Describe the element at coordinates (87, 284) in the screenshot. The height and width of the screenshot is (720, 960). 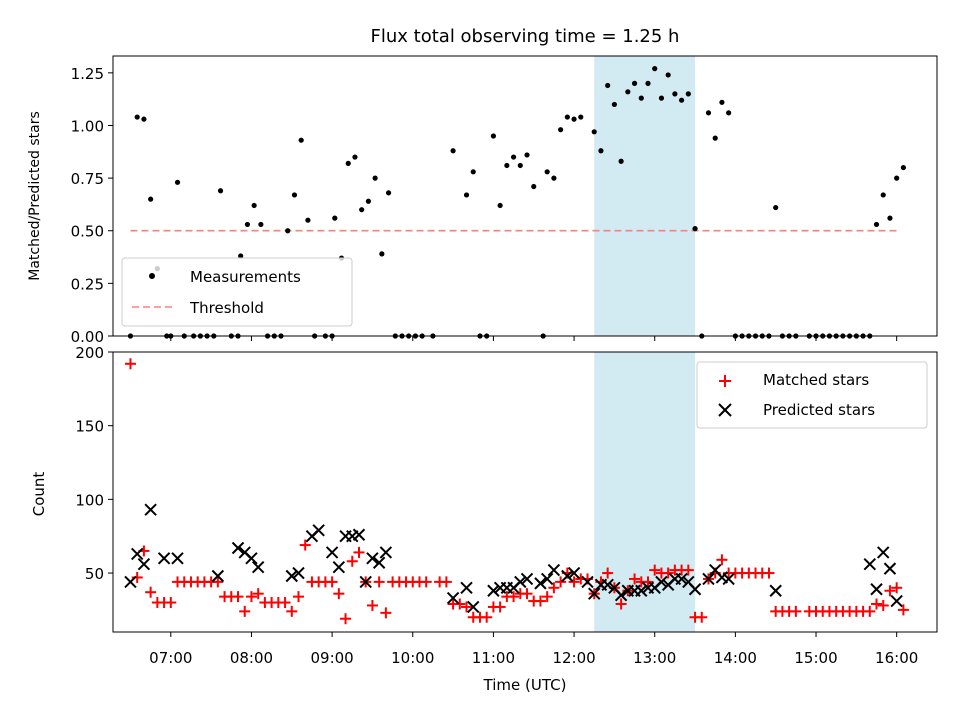
I see `y-tick-label-top: 0.25` at that location.